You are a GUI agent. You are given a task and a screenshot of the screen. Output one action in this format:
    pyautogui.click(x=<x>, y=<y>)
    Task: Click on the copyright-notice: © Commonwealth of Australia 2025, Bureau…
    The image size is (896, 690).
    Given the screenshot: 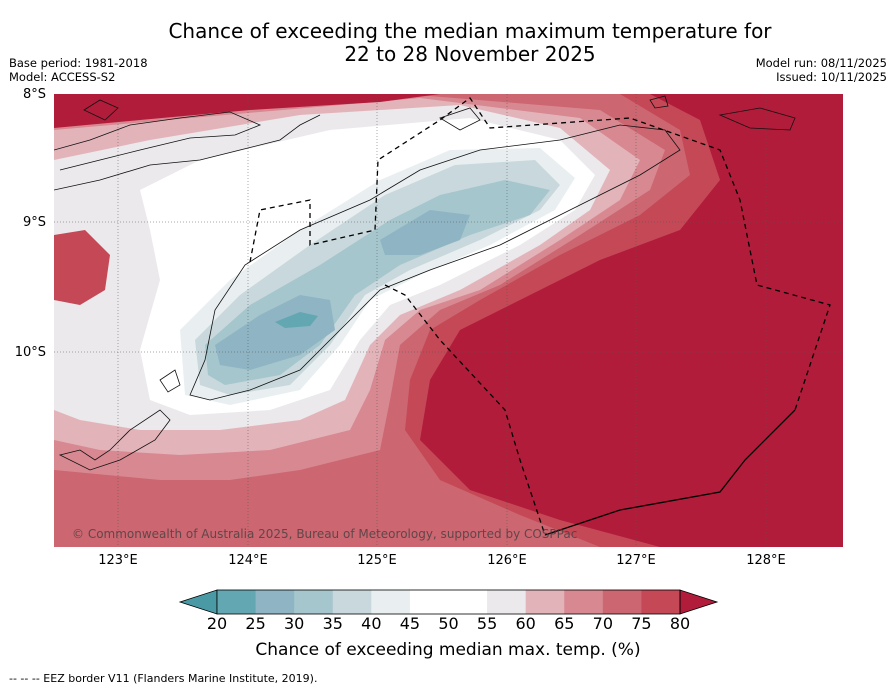 What is the action you would take?
    pyautogui.click(x=325, y=534)
    